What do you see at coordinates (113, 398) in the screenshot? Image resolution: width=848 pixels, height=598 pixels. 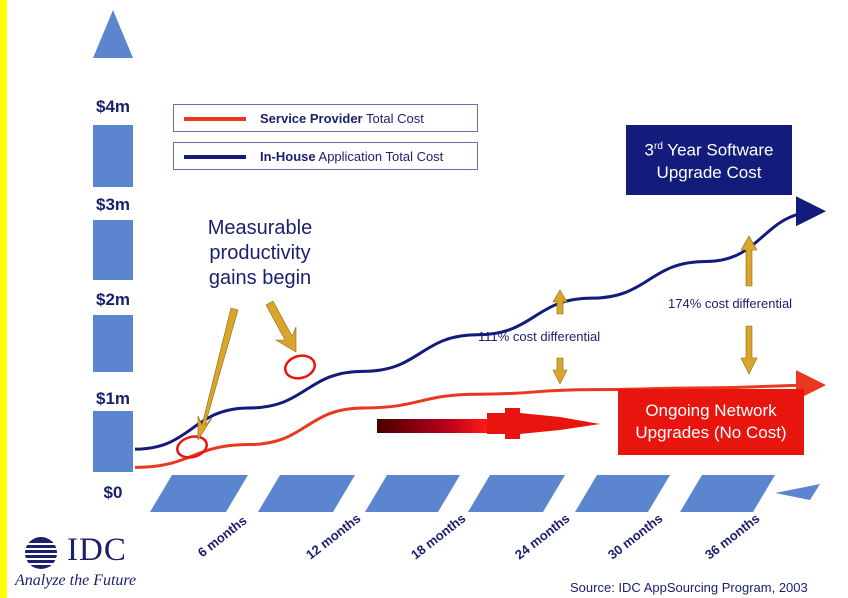 I see `y-tick-label: $1m` at bounding box center [113, 398].